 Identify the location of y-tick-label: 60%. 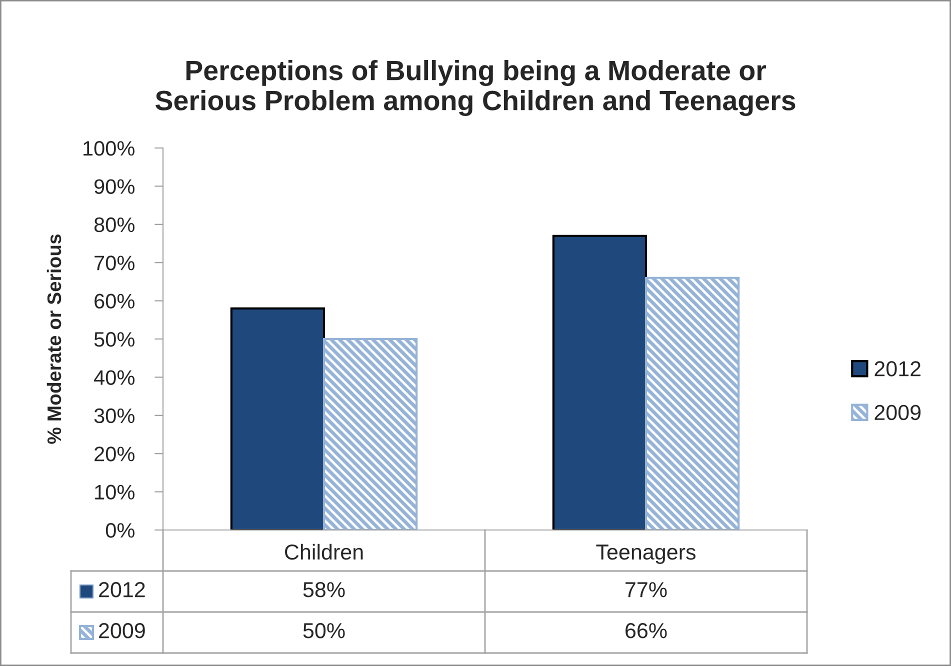
(114, 301).